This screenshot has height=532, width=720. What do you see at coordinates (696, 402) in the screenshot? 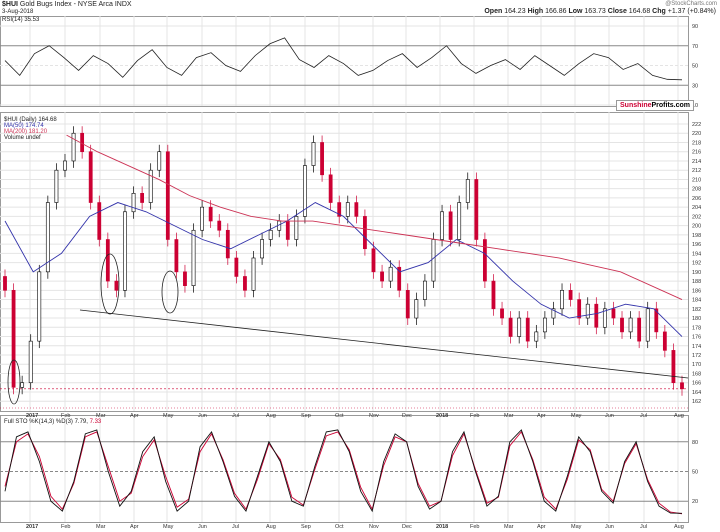
I see `price-tick-label: 162` at bounding box center [696, 402].